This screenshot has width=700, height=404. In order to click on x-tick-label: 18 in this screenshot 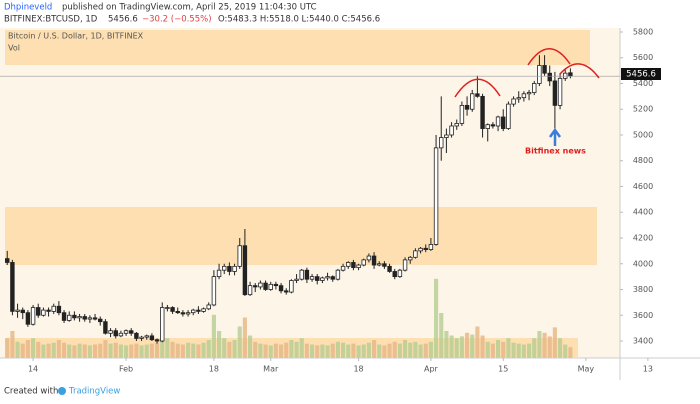, I will do `click(214, 369)`.